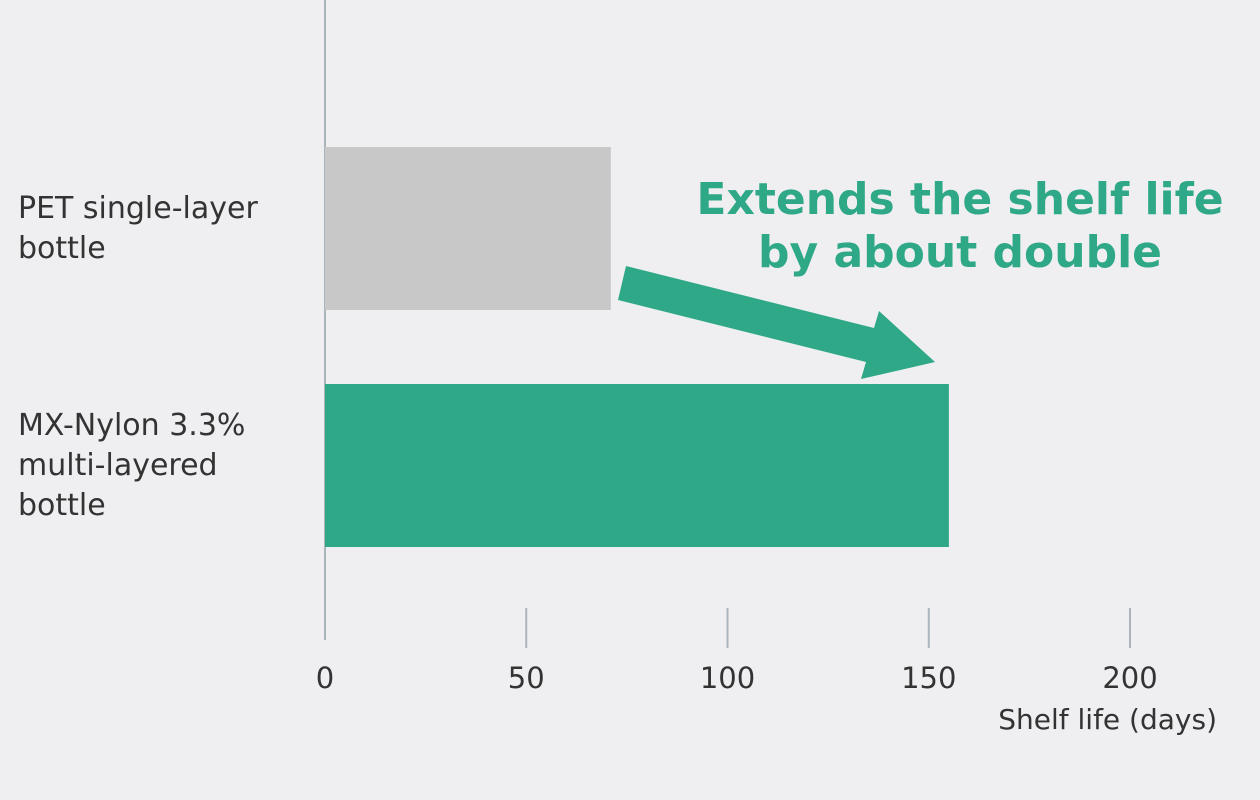 Image resolution: width=1260 pixels, height=800 pixels. I want to click on y-tick-label: PET single-layer bottle, so click(138, 228).